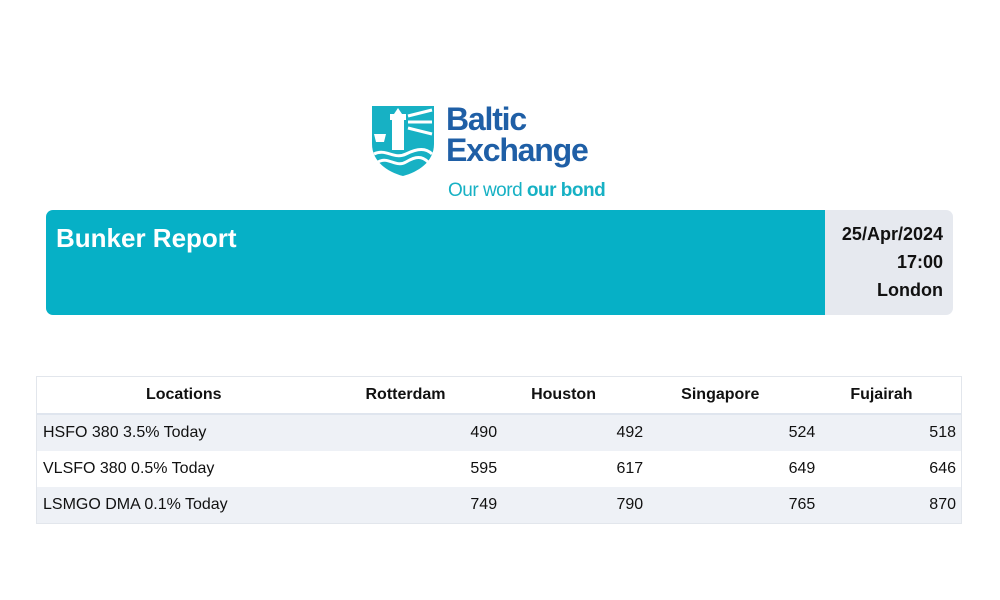 This screenshot has height=600, width=1000. What do you see at coordinates (414, 505) in the screenshot?
I see `cell-rotterdam: 749` at bounding box center [414, 505].